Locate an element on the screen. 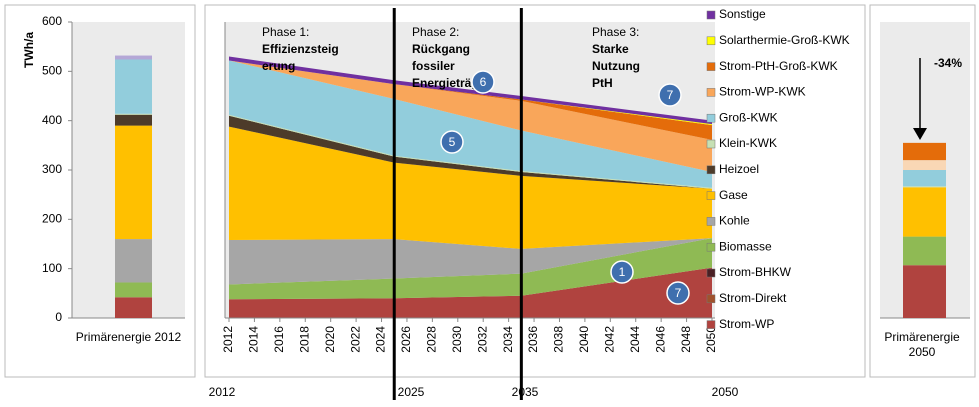  x-tick-label: 2040 is located at coordinates (584, 339).